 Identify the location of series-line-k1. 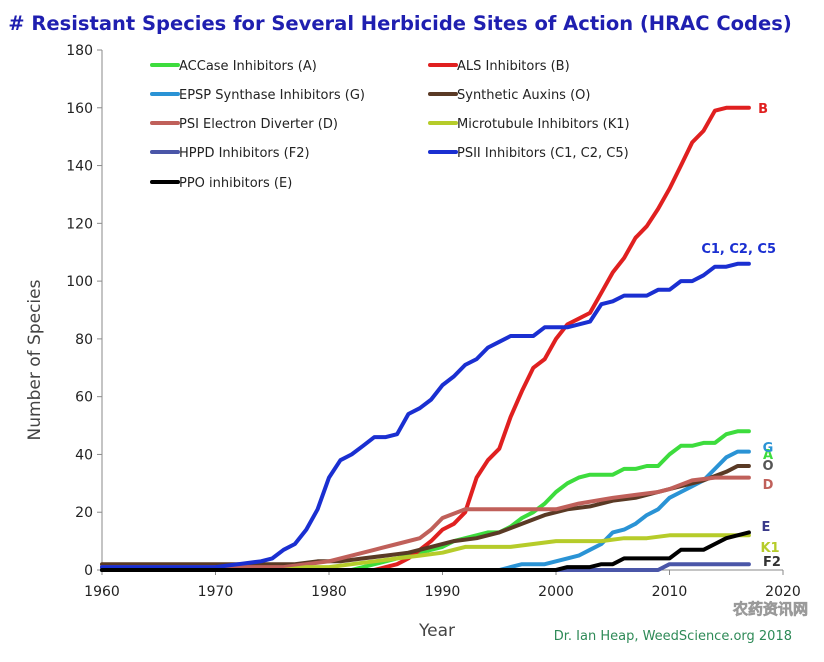
(425, 552).